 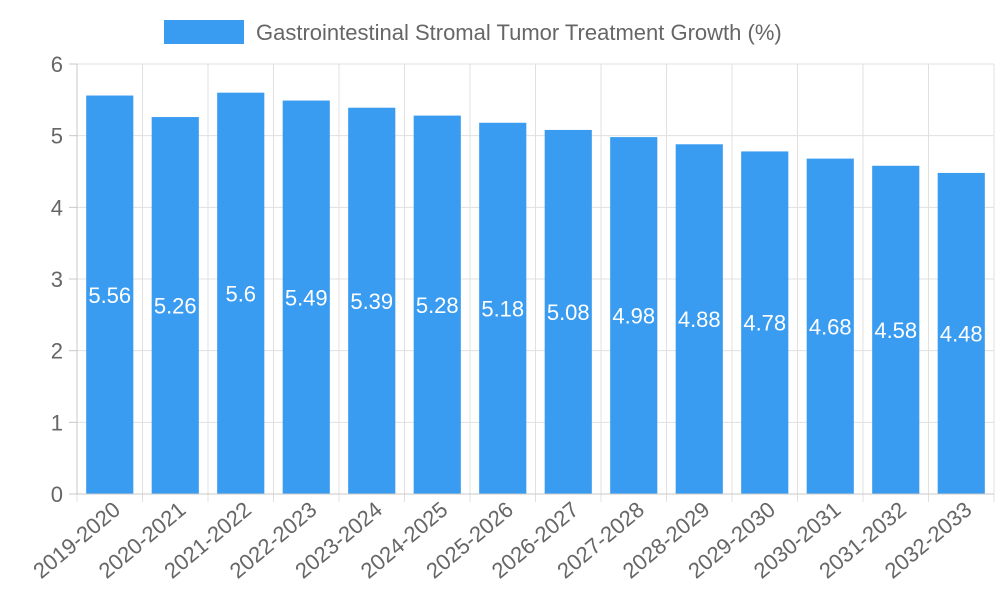 I want to click on bar-value-label: 4.88, so click(x=699, y=319).